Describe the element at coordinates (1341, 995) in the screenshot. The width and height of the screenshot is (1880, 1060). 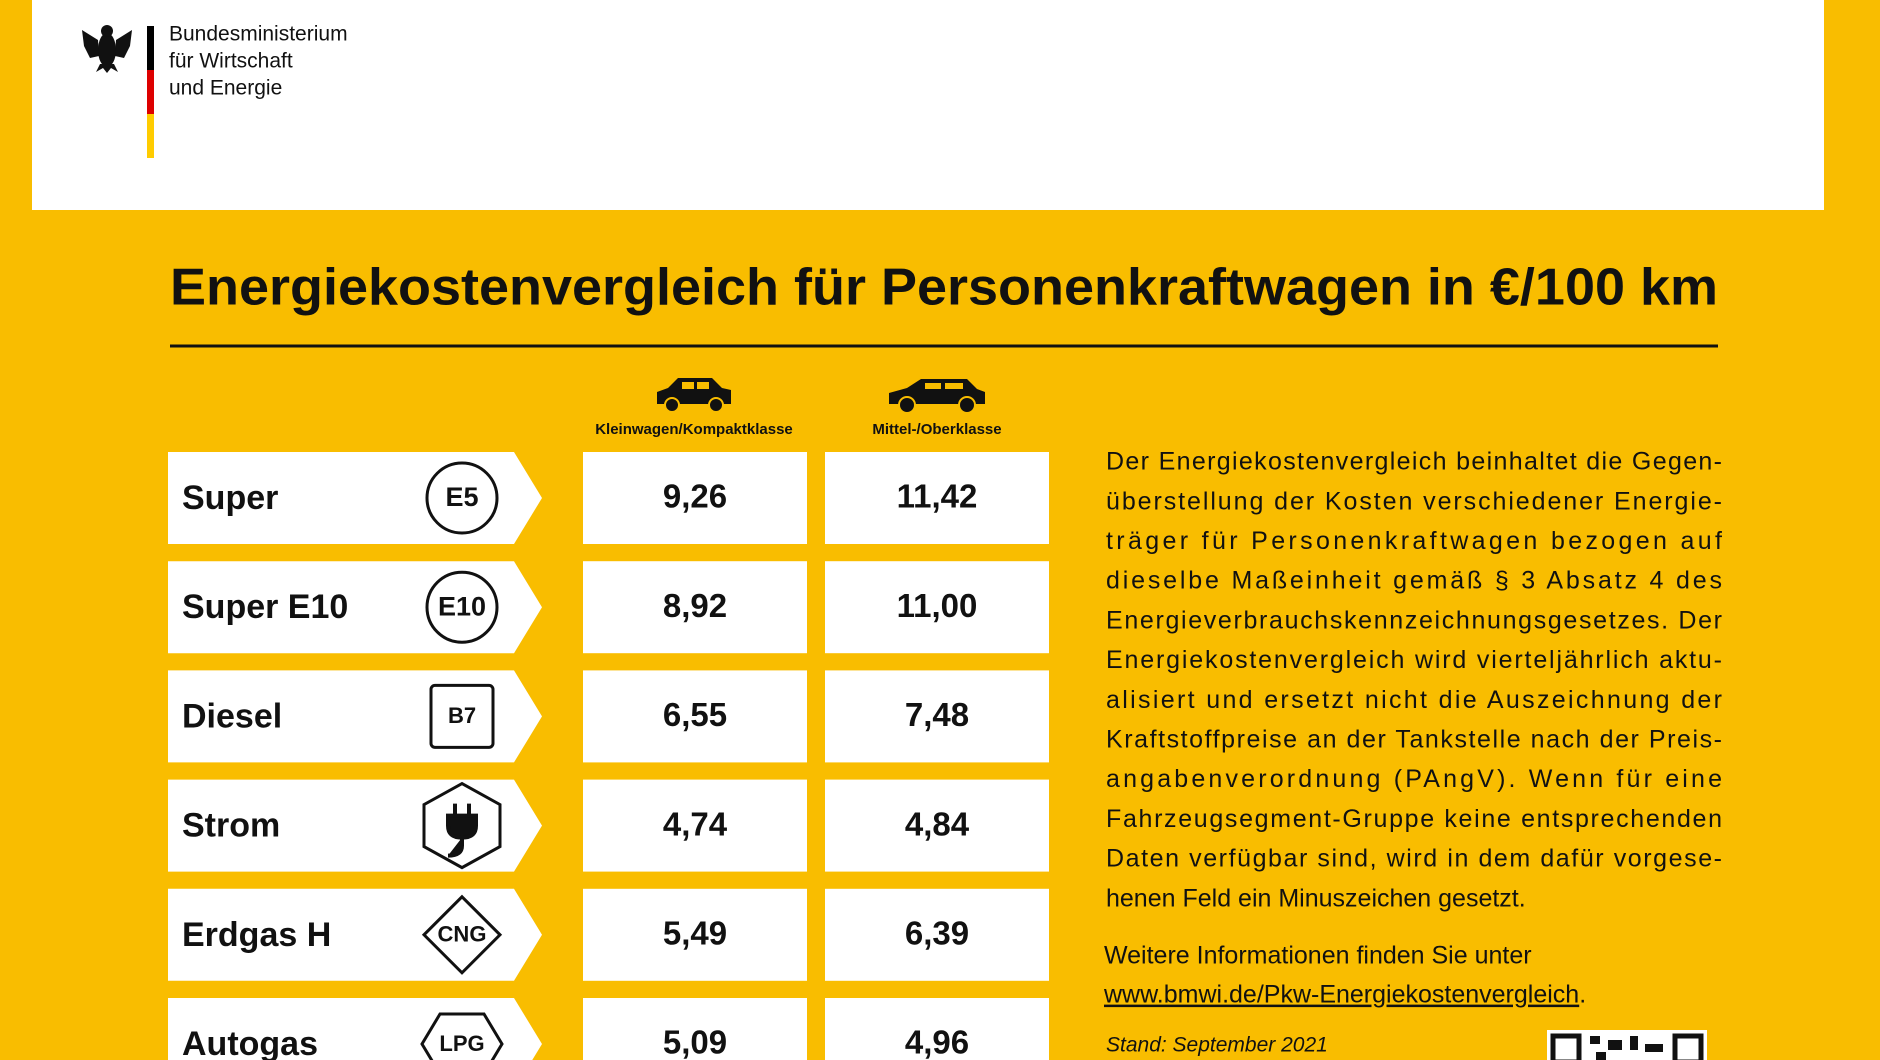
I see `link: www.bmwi.de/Pkw-Energiekostenvergleich` at that location.